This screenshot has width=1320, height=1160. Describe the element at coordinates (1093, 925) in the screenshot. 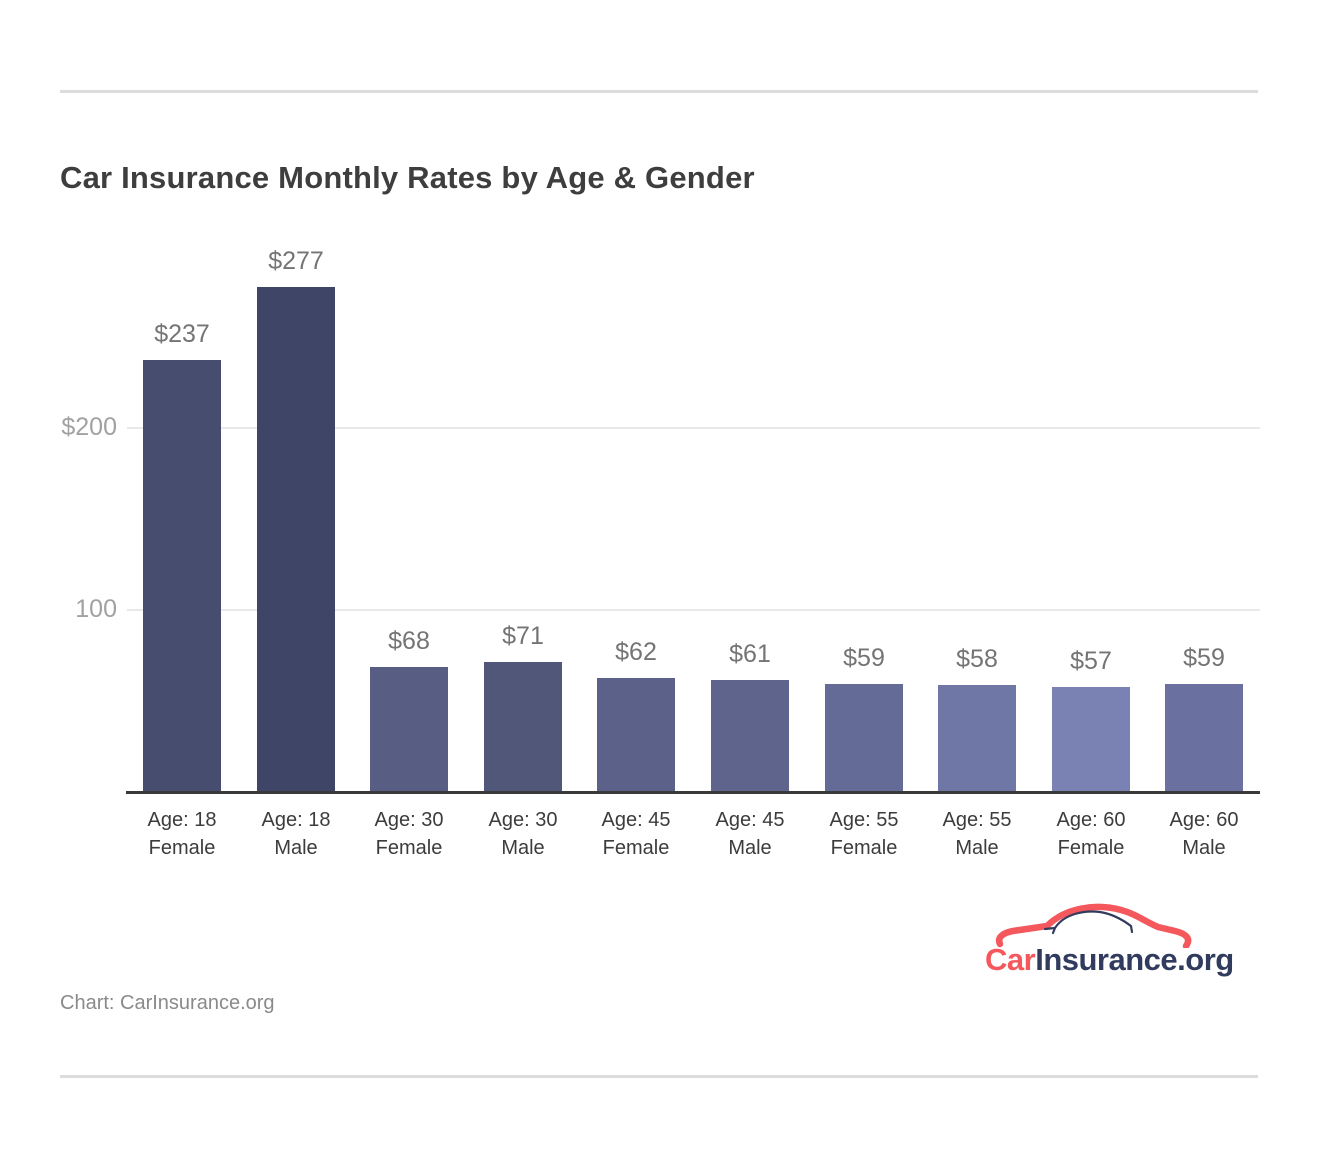

I see `car-logo-icon` at that location.